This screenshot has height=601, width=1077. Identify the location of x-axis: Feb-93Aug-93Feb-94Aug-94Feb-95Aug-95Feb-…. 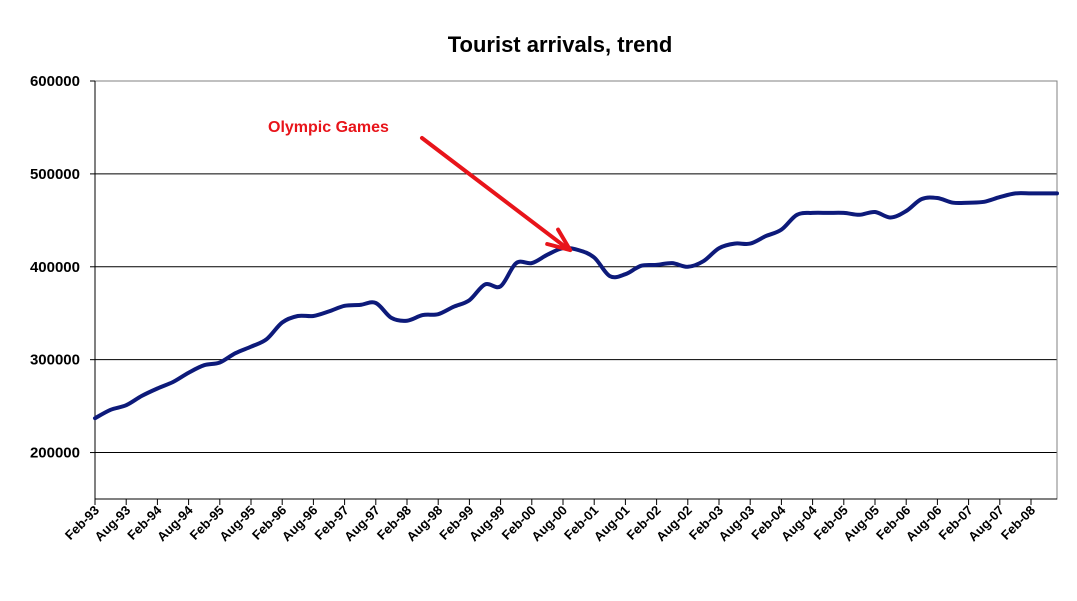
(559, 521).